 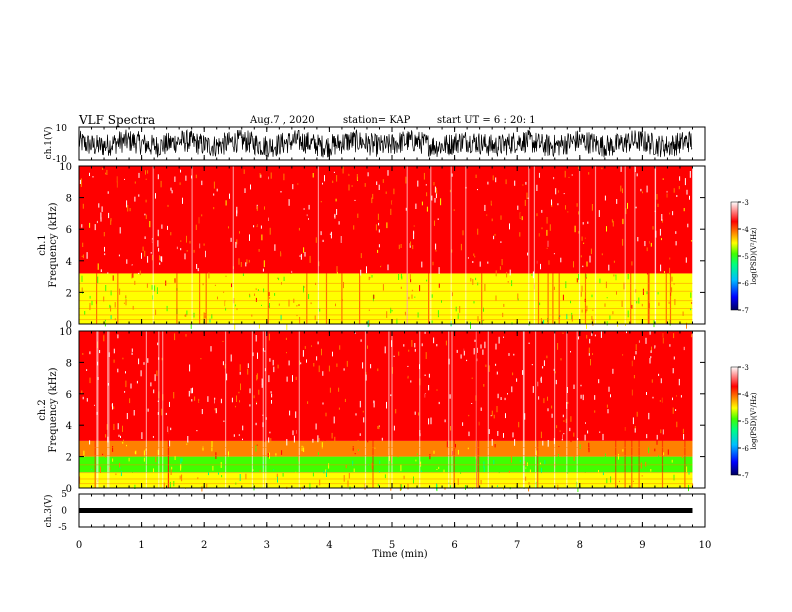 I want to click on ch1-waveform-panel: 10 -10 ch.1(V), so click(x=374, y=144).